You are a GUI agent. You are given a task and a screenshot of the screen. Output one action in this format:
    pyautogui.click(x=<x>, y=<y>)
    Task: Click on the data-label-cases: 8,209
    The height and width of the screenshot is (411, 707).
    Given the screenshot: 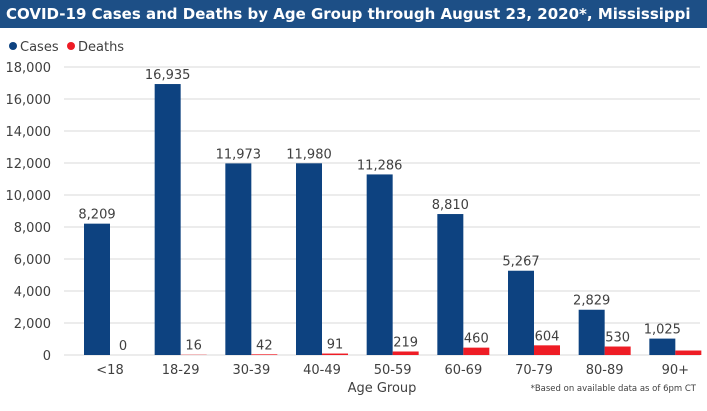 What is the action you would take?
    pyautogui.click(x=96, y=215)
    